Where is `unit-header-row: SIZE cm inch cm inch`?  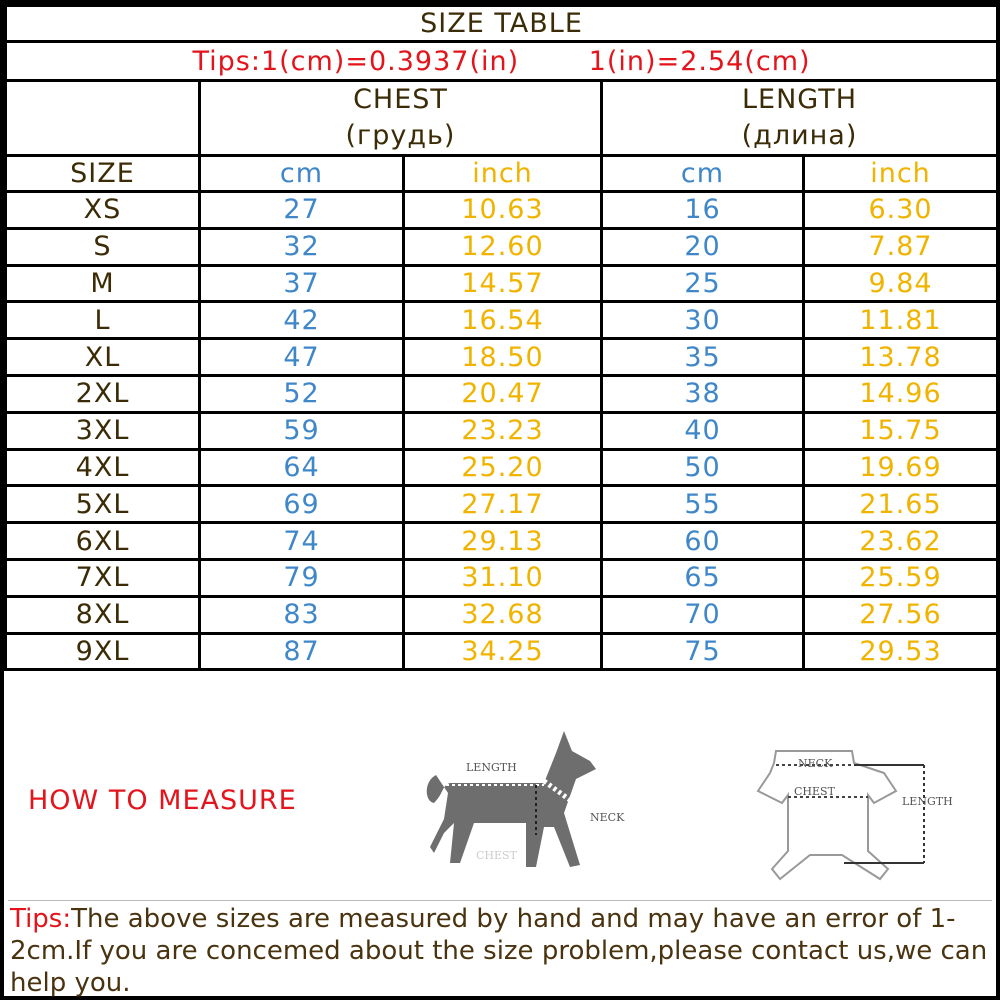 unit-header-row: SIZE cm inch cm inch is located at coordinates (502, 173).